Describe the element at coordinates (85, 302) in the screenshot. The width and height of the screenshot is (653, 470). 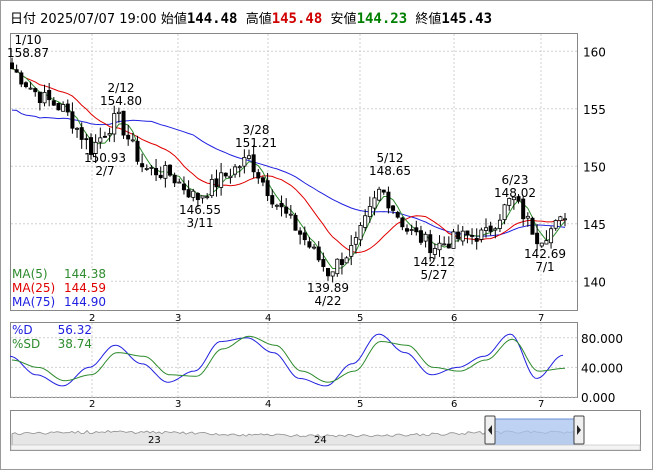
I see `ma-legend-value: 144.90` at that location.